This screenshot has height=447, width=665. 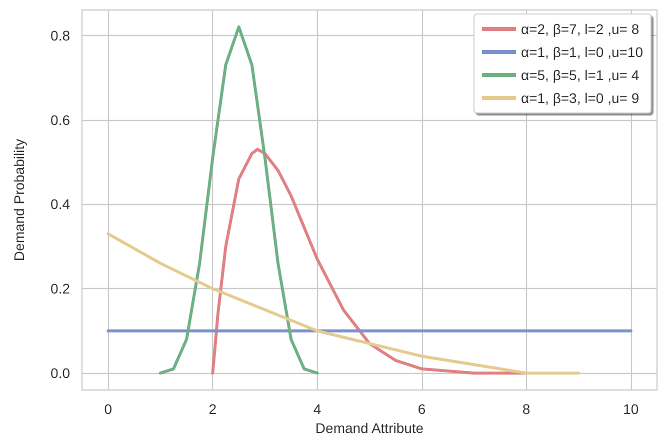 I want to click on legend-label: α=1, β=3, l=0 ,u= 9, so click(x=580, y=98).